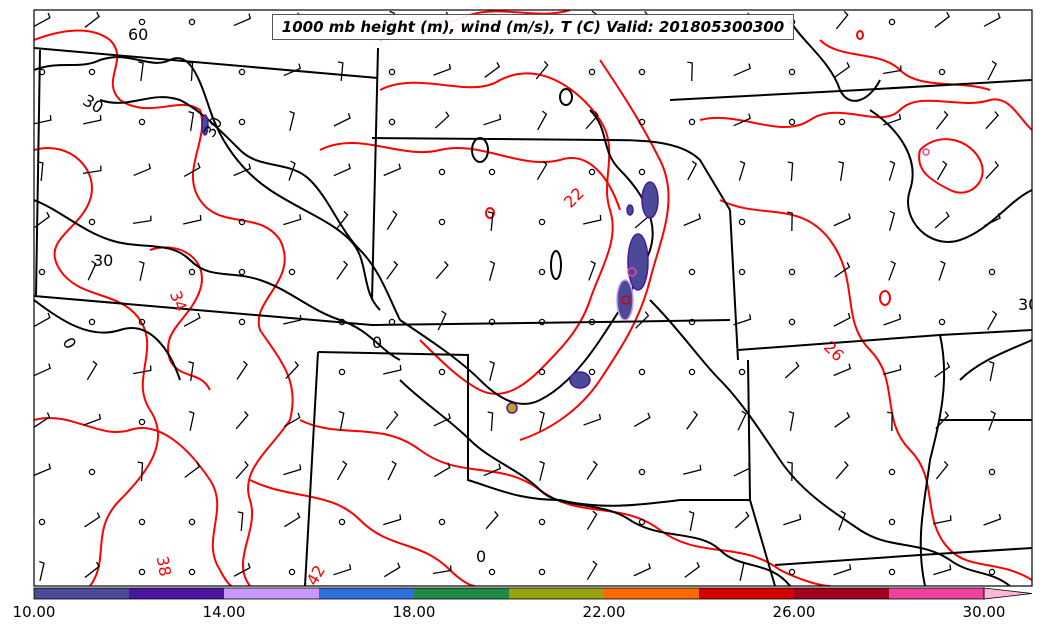 The image size is (1041, 633). I want to click on temp-label-30: 30, so click(1028, 304).